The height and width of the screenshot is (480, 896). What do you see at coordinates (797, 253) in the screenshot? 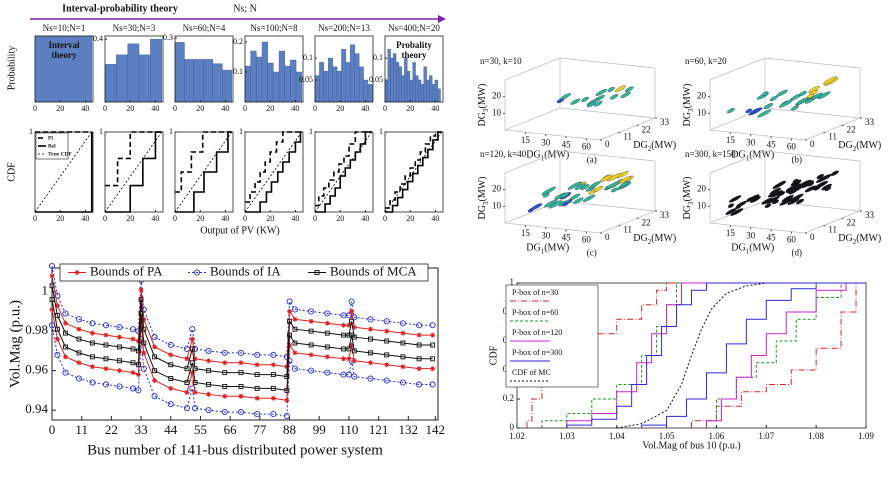
I see `panel-label: (d)` at bounding box center [797, 253].